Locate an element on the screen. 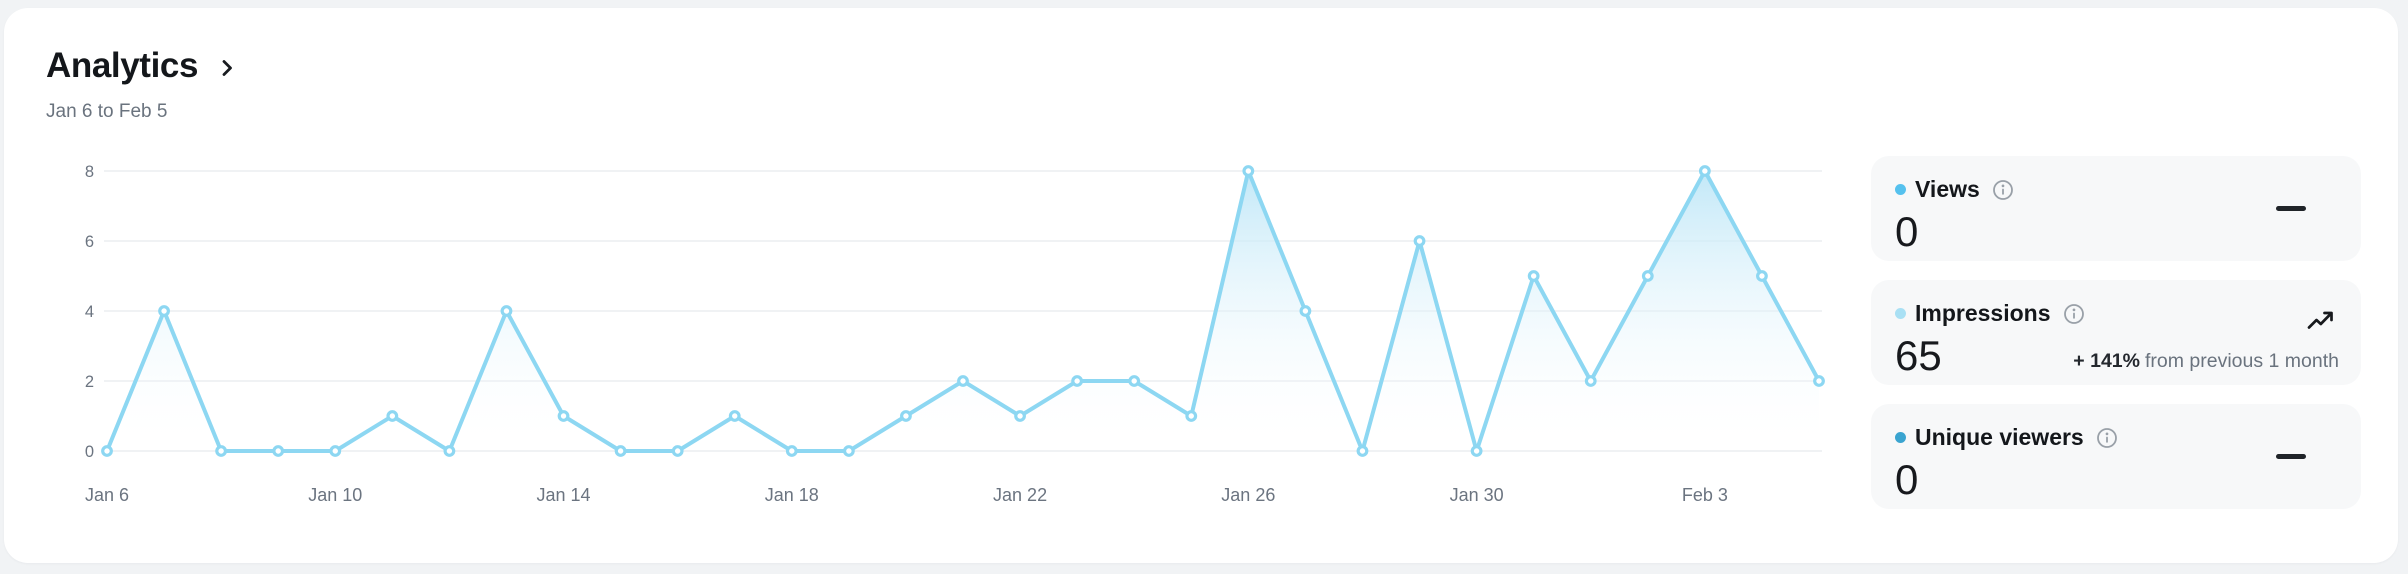 This screenshot has width=2408, height=574. stats-column: Views 0 Impressions is located at coordinates (2116, 332).